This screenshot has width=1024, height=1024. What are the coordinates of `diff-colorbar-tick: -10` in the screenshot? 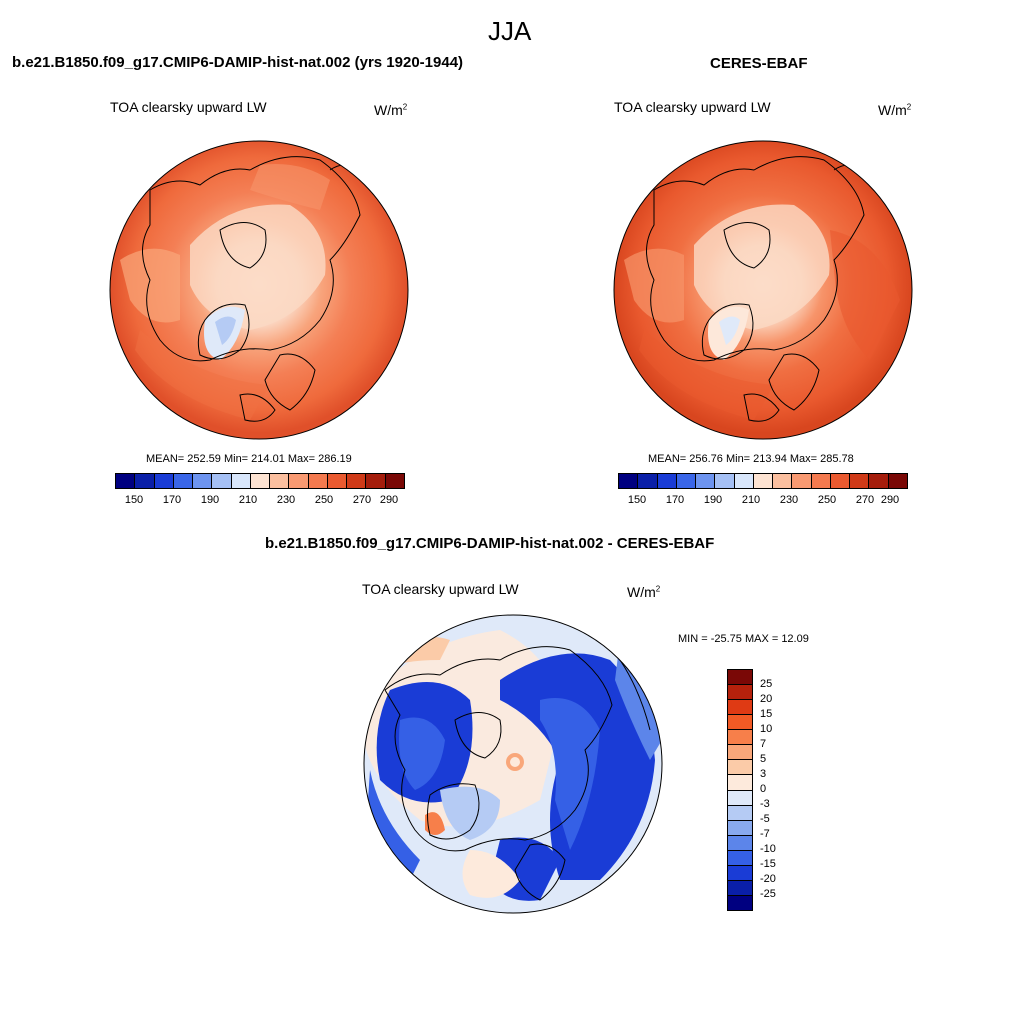 It's located at (768, 849).